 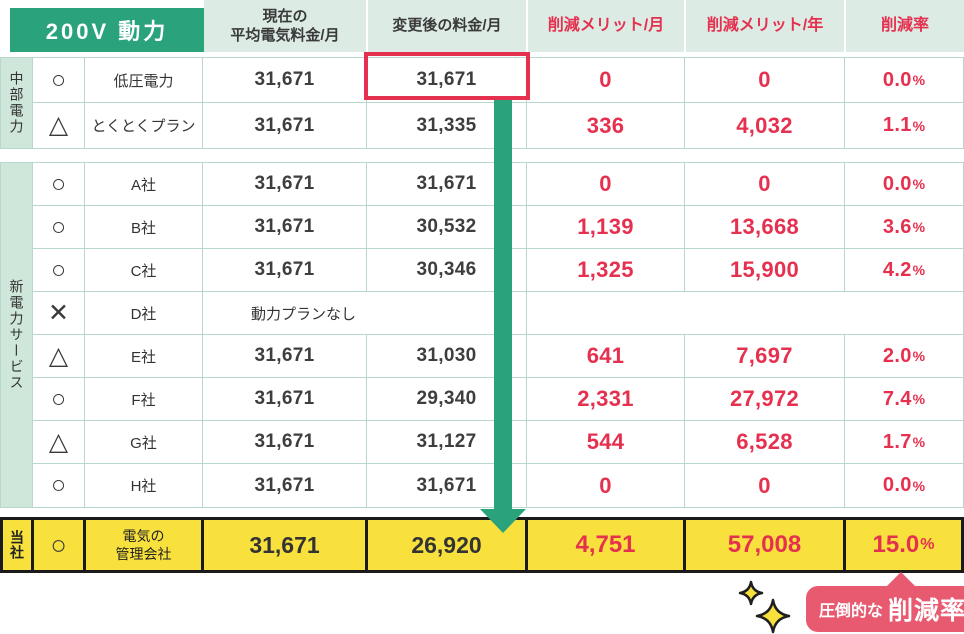 I want to click on merit-year: 4,032, so click(x=764, y=125).